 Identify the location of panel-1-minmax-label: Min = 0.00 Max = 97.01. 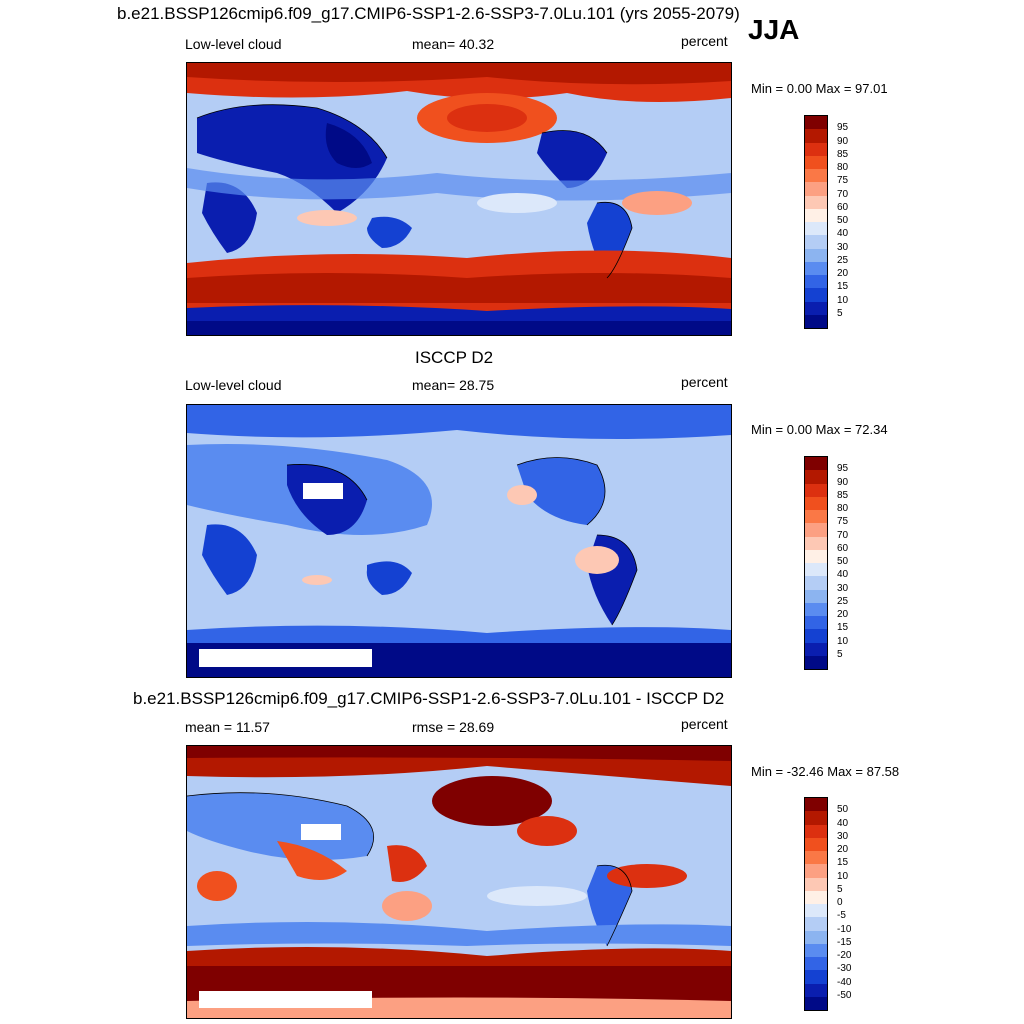
(819, 88).